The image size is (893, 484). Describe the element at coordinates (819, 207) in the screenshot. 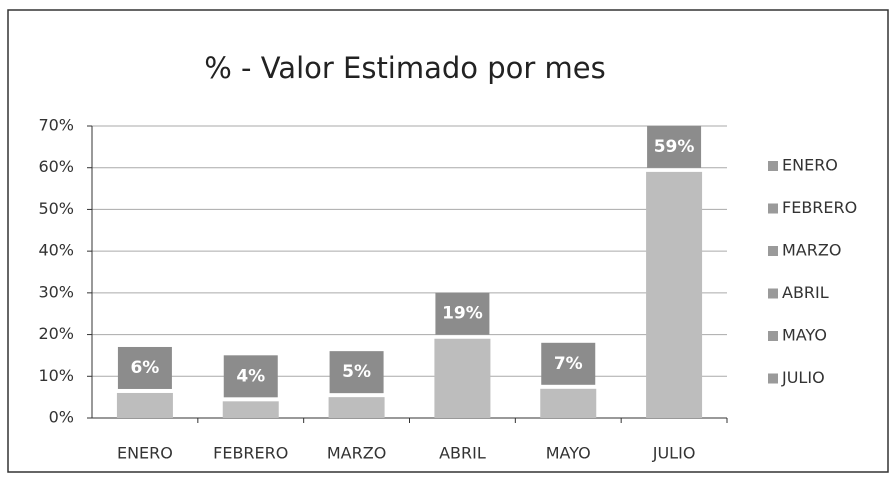

I see `legend-label: FEBRERO` at that location.